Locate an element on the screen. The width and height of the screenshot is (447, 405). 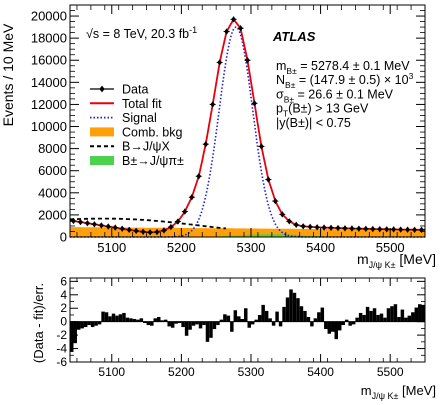
fit-result-line: pT(B±) > 13 GeV is located at coordinates (322, 110).